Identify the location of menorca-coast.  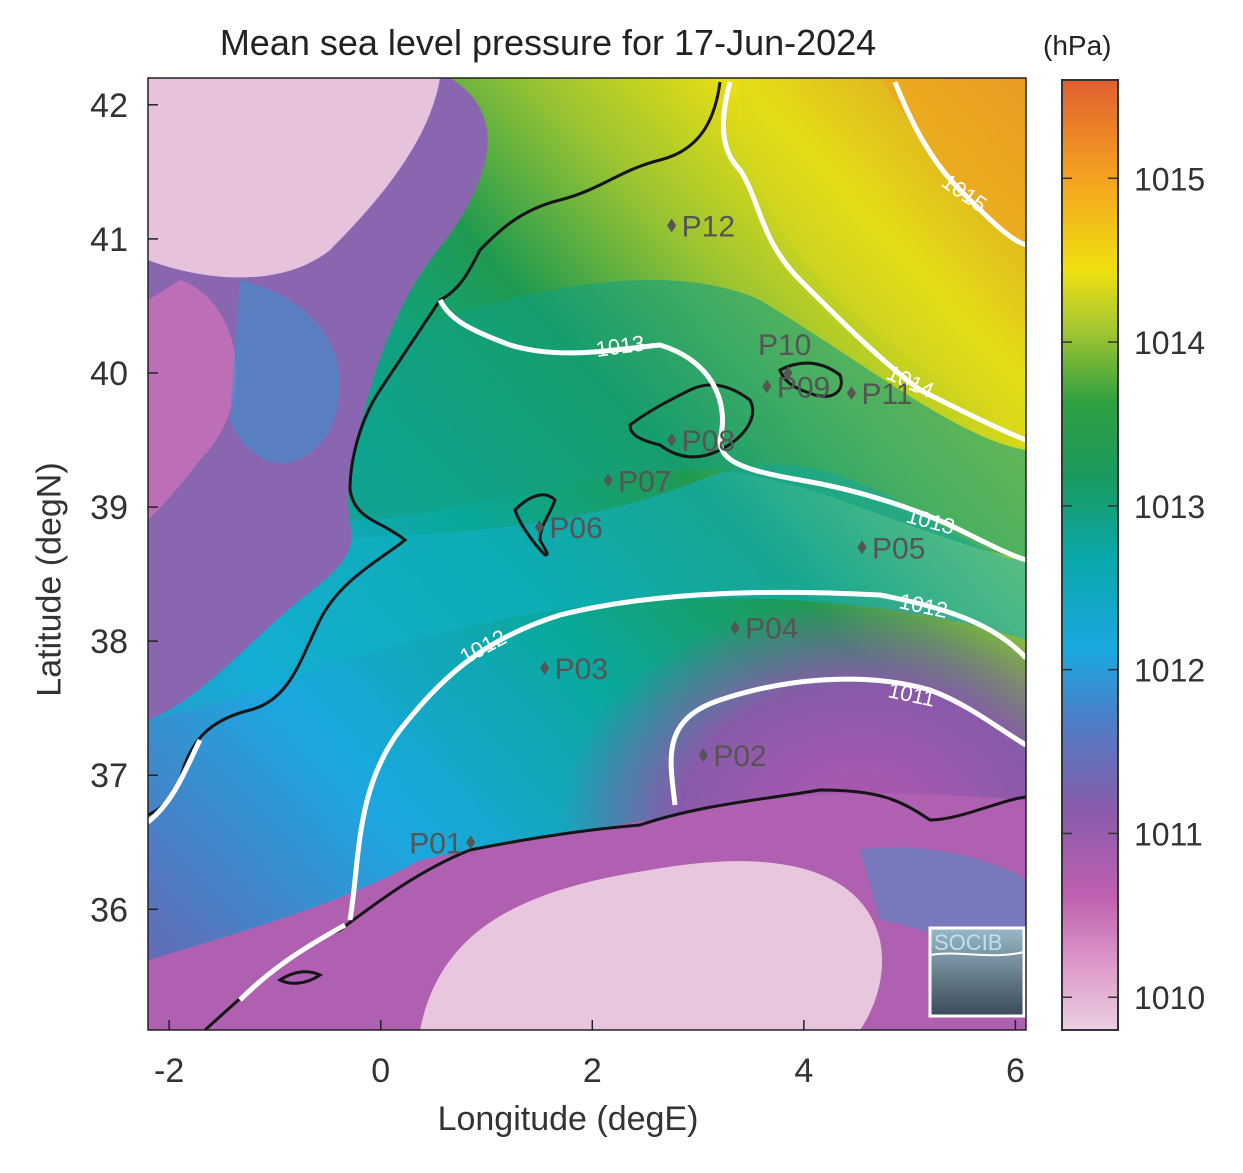
(810, 379).